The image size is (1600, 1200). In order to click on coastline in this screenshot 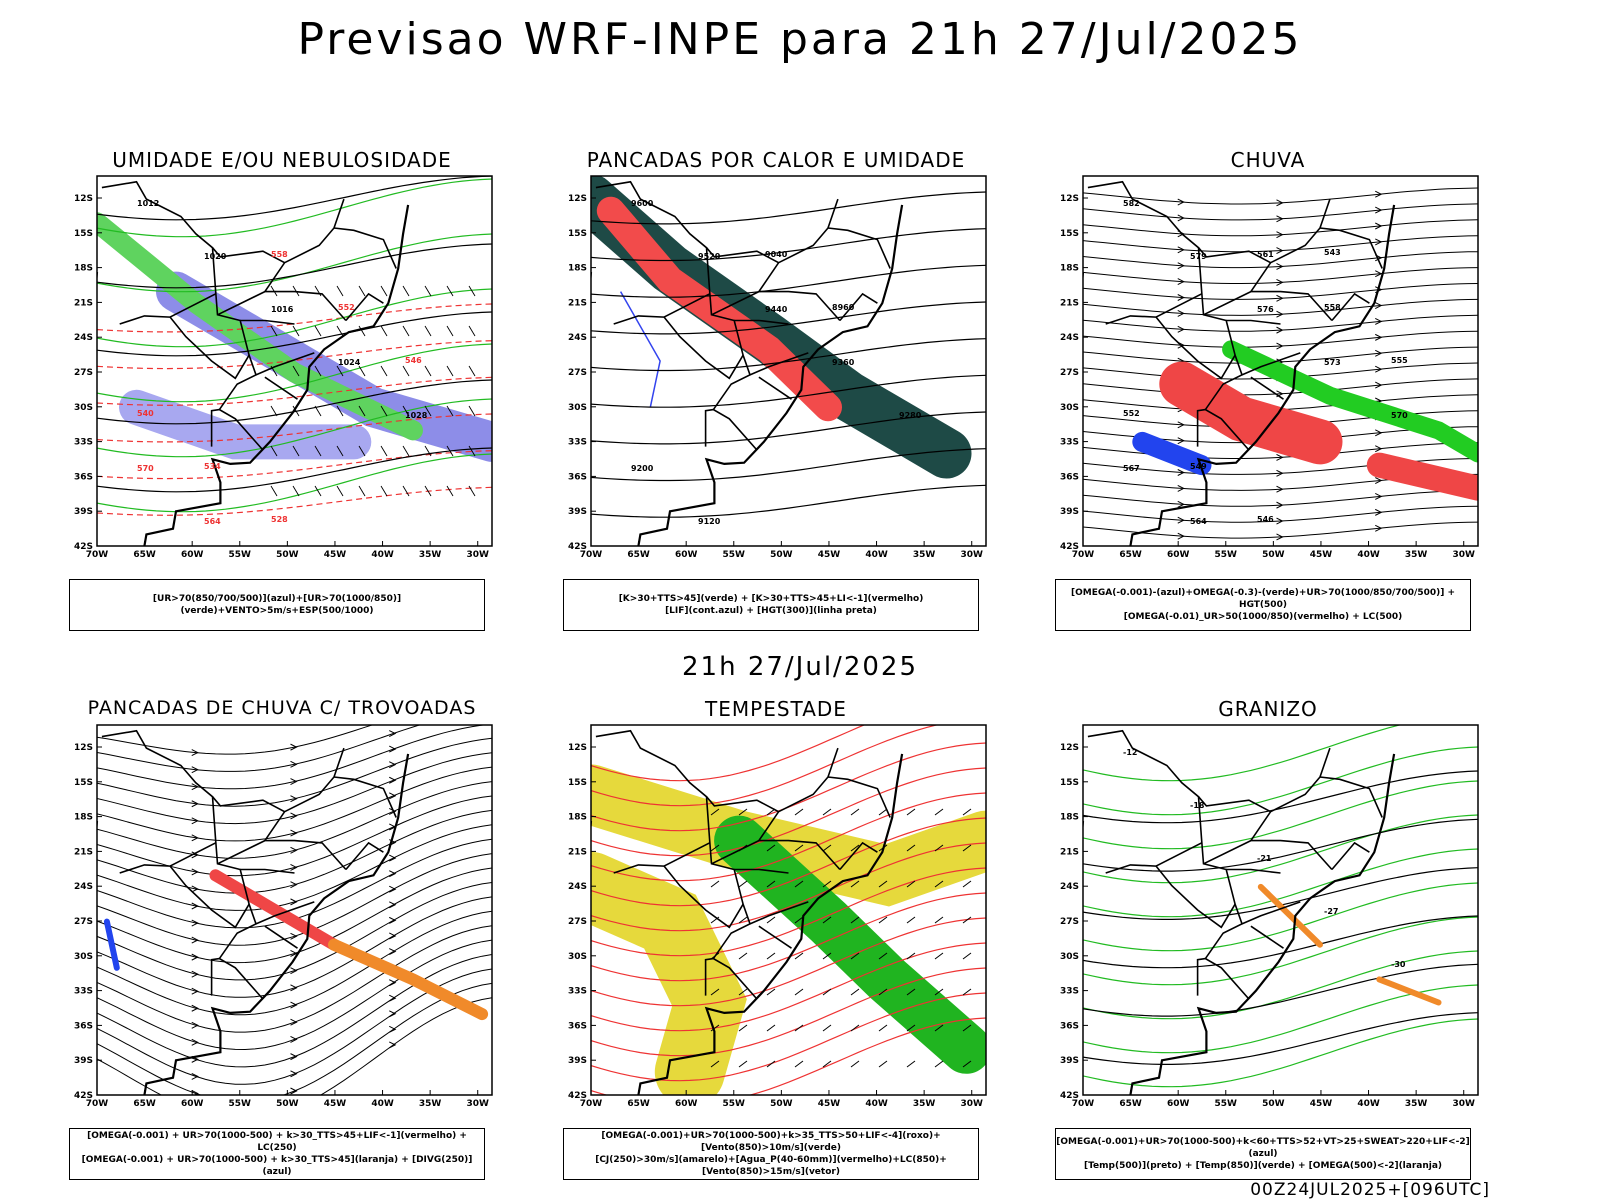, I will do `click(276, 924)`.